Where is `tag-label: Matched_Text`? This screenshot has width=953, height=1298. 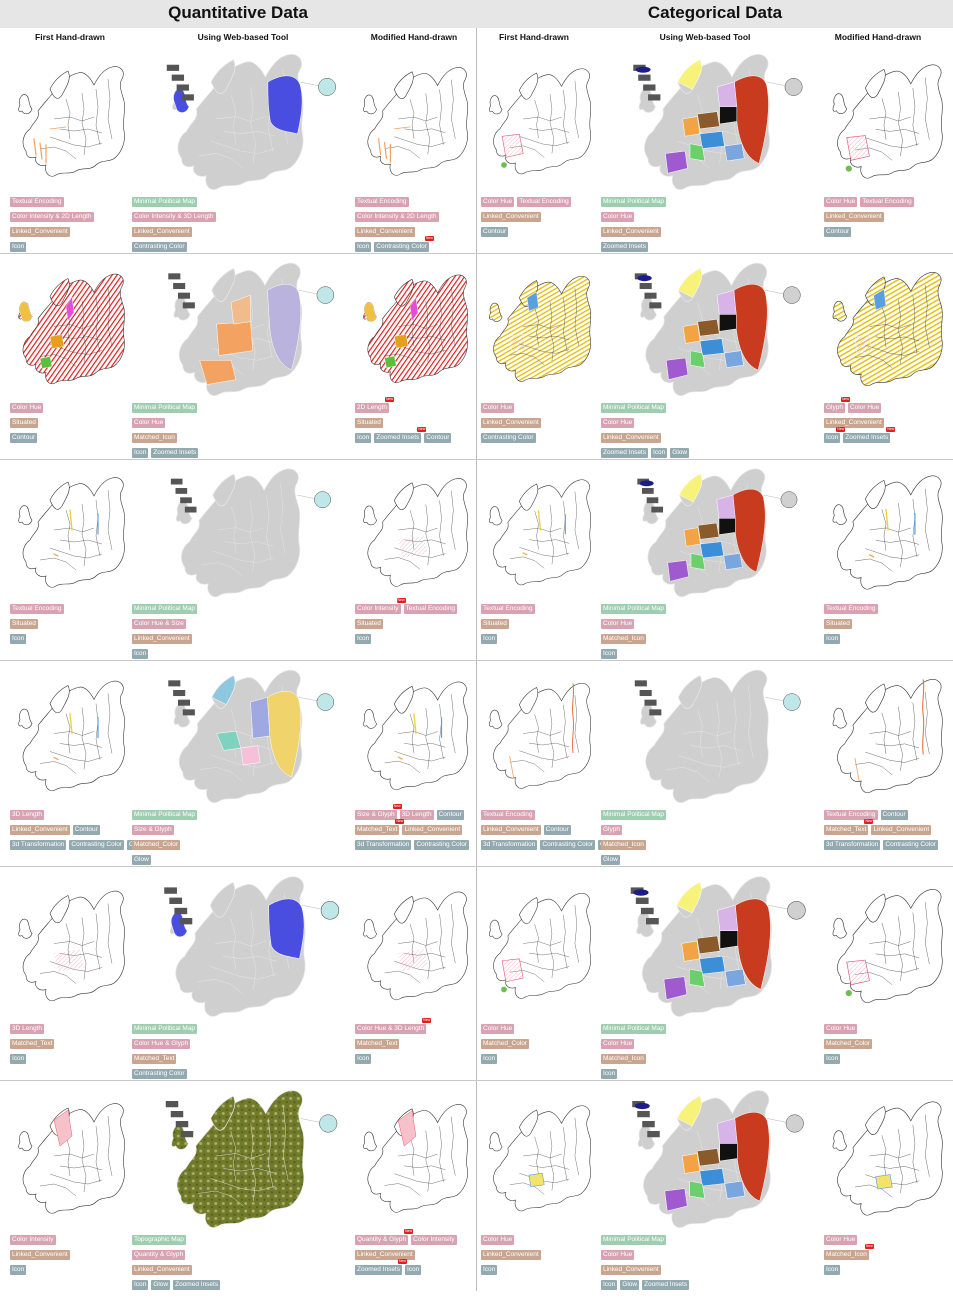 tag-label: Matched_Text is located at coordinates (154, 1058).